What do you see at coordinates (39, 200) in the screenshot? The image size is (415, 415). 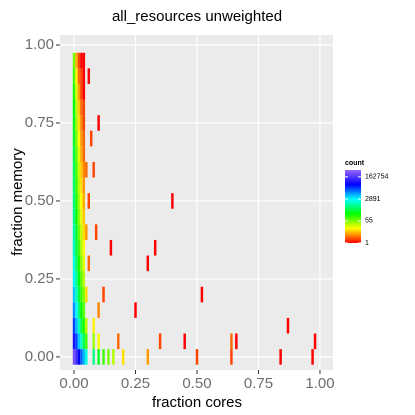 I see `y-tick-label: 0.50` at bounding box center [39, 200].